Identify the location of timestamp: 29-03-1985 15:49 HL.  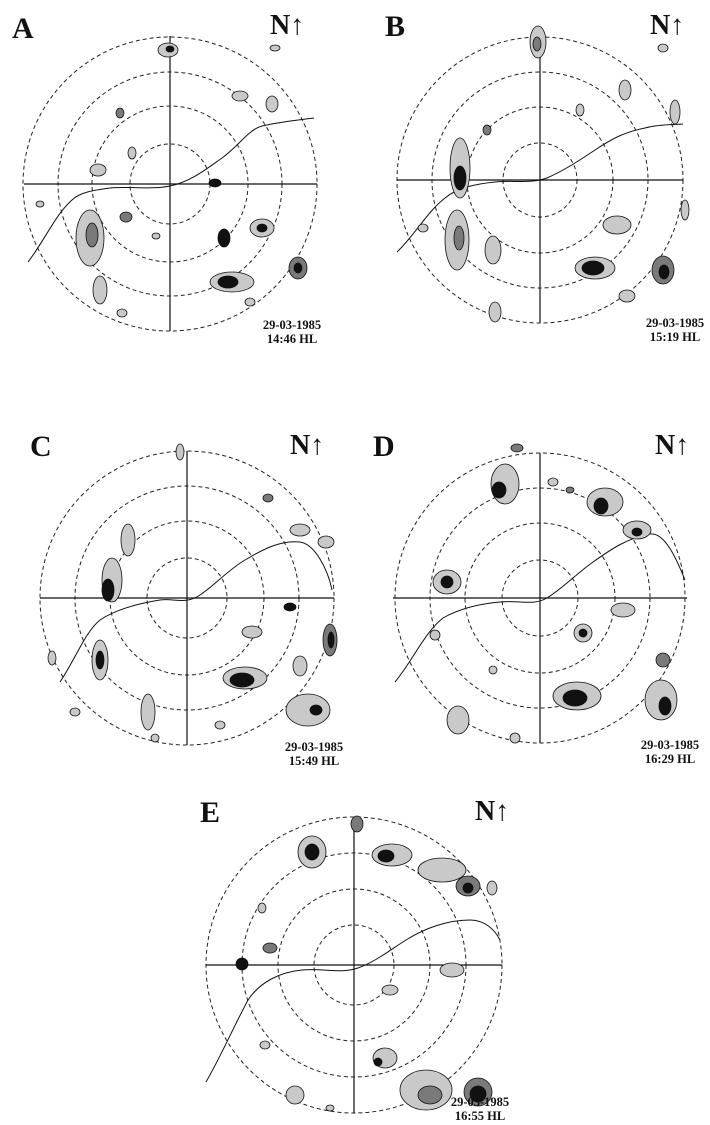
(314, 754).